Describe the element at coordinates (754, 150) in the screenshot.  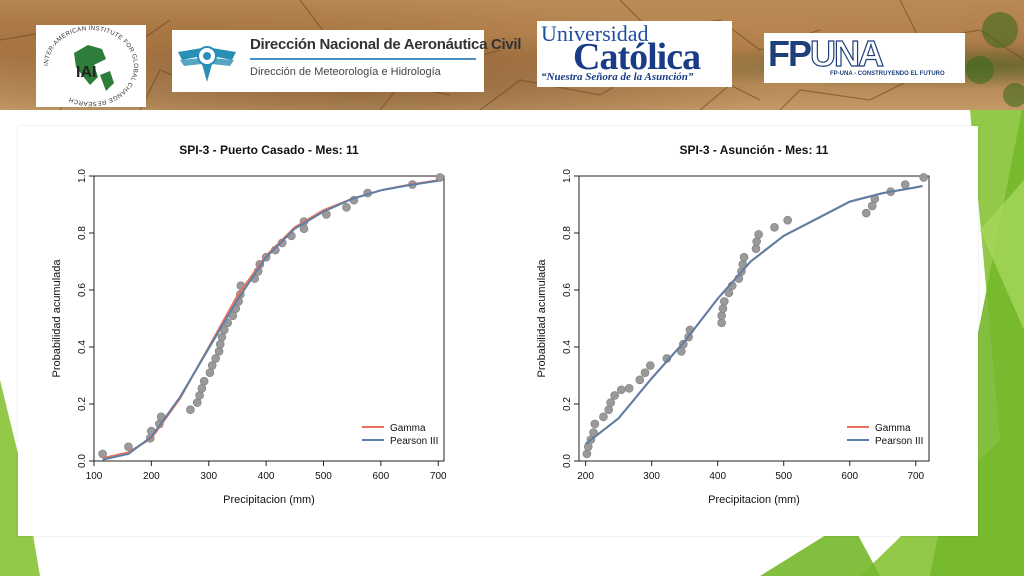
I see `chart-title: SPI-3 - Asunción - Mes: 11` at that location.